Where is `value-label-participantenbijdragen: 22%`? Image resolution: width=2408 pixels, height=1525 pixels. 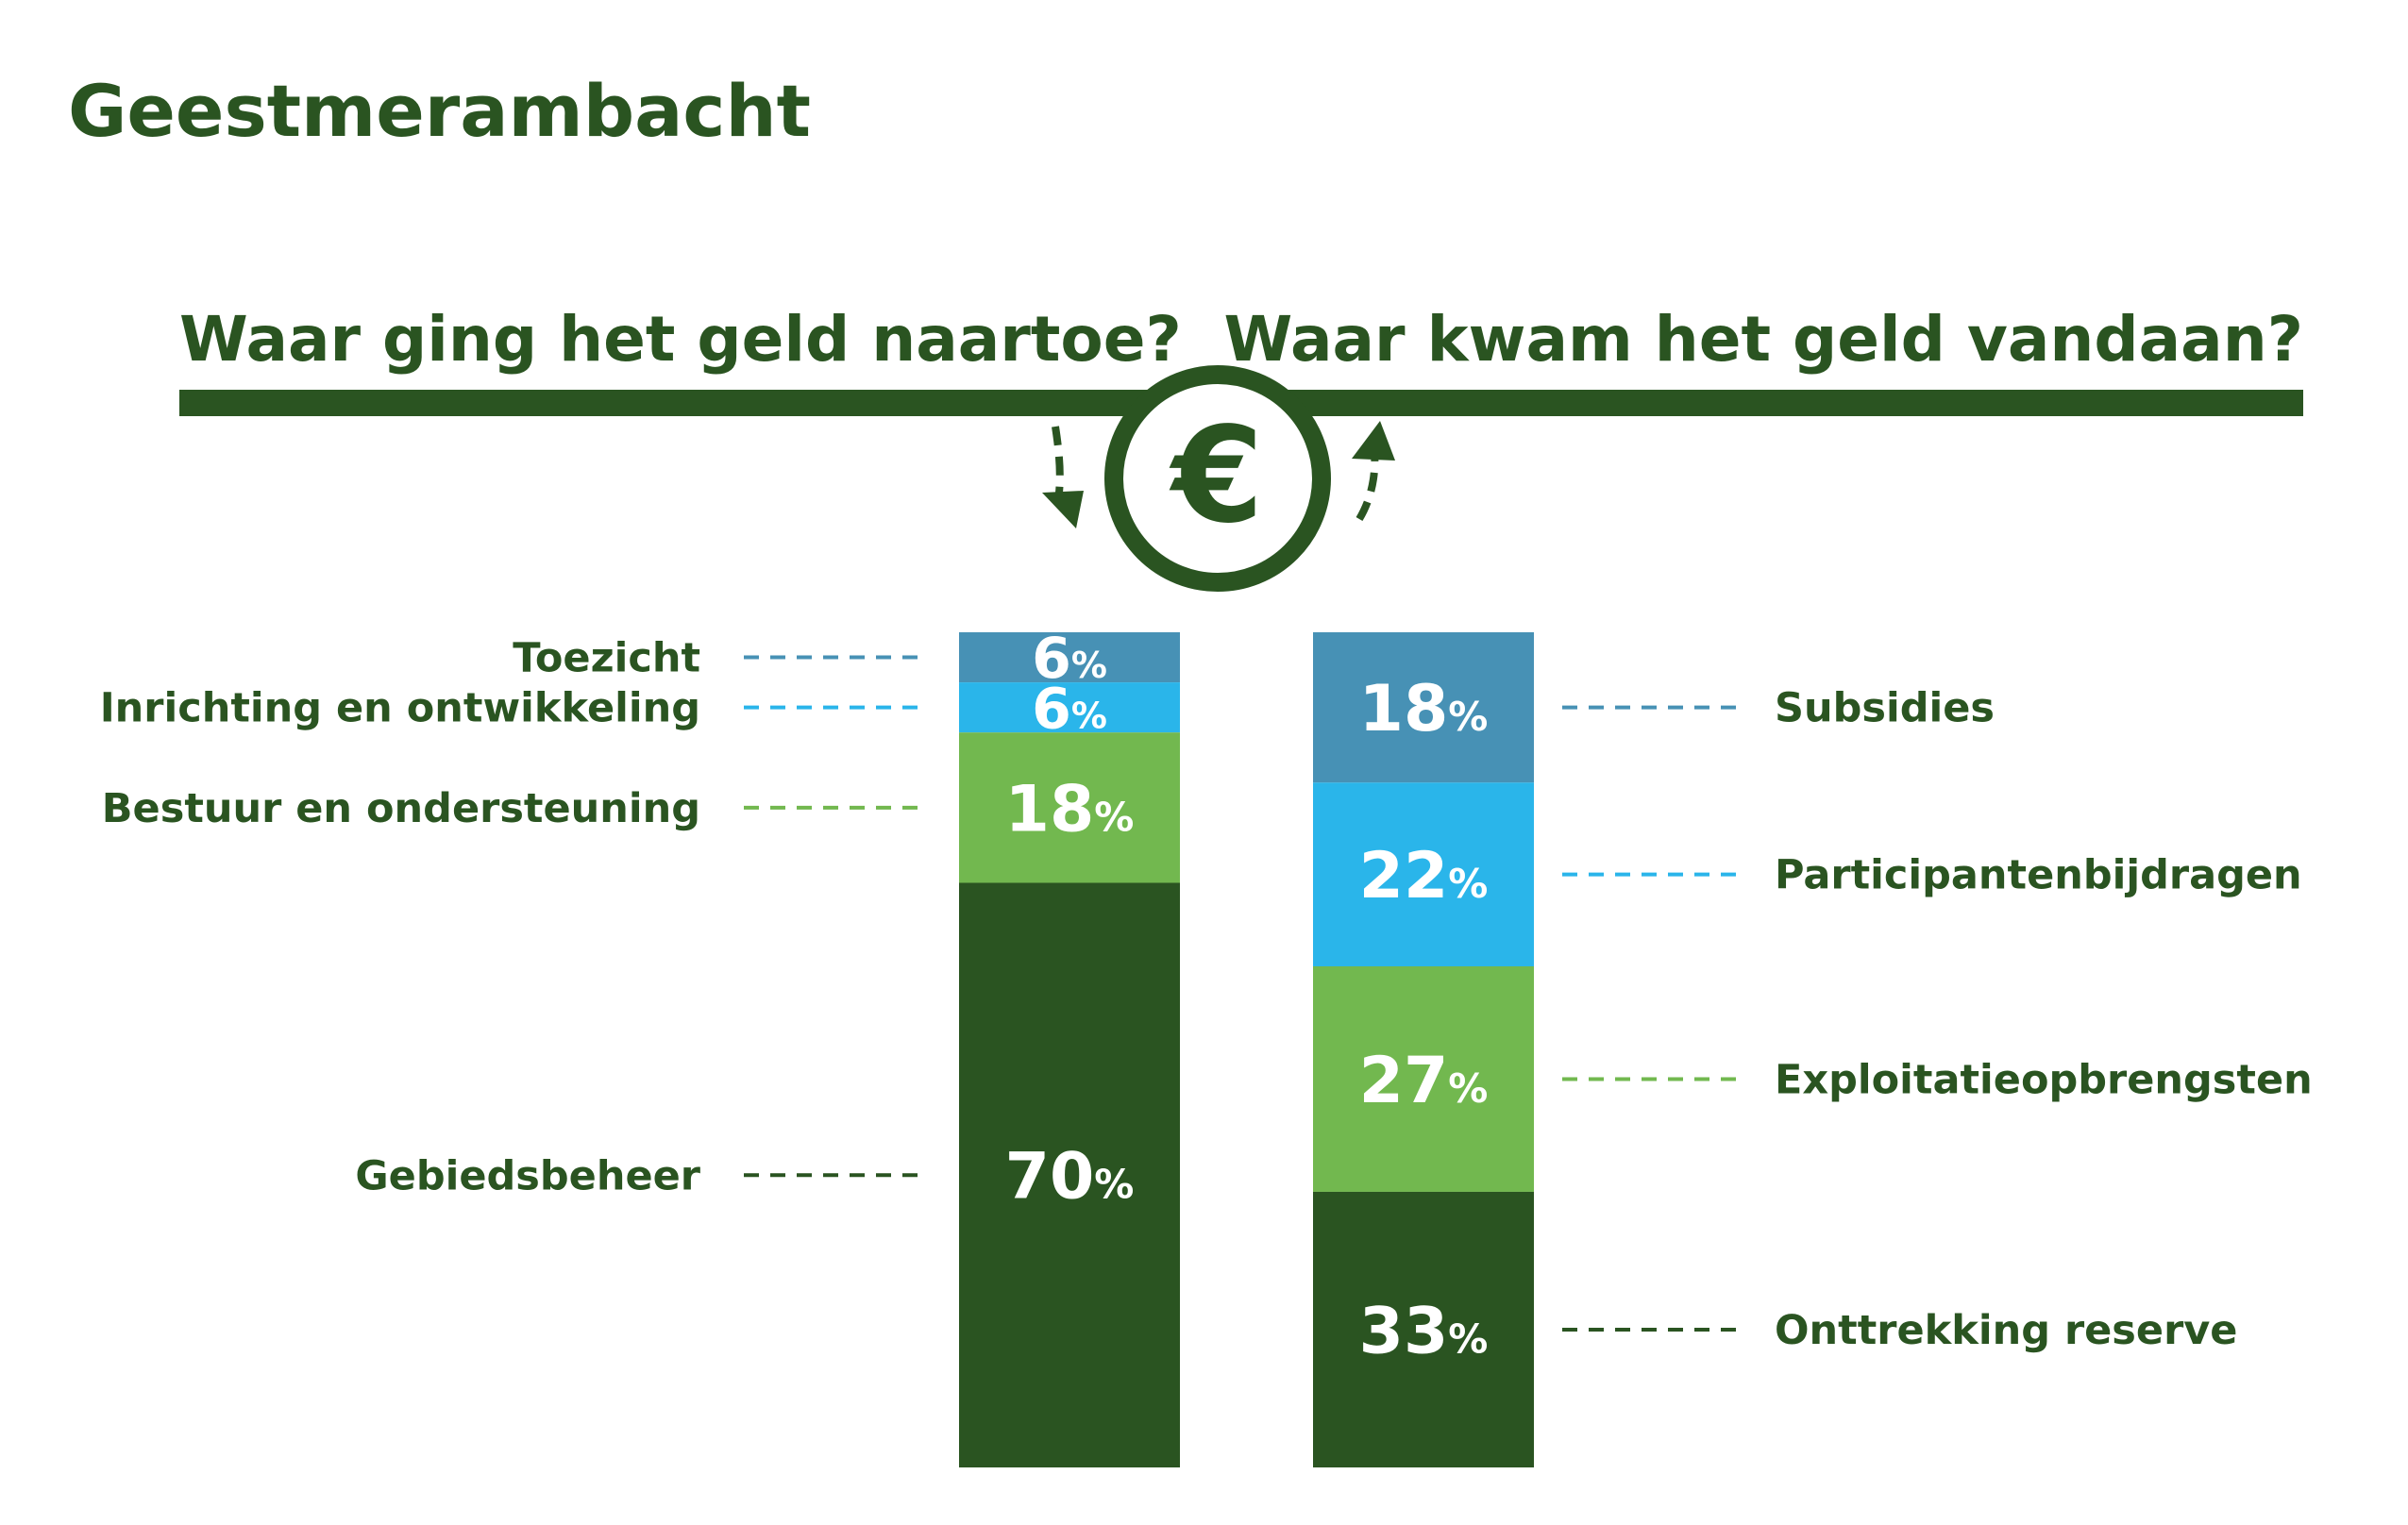 value-label-participantenbijdragen: 22% is located at coordinates (1424, 876).